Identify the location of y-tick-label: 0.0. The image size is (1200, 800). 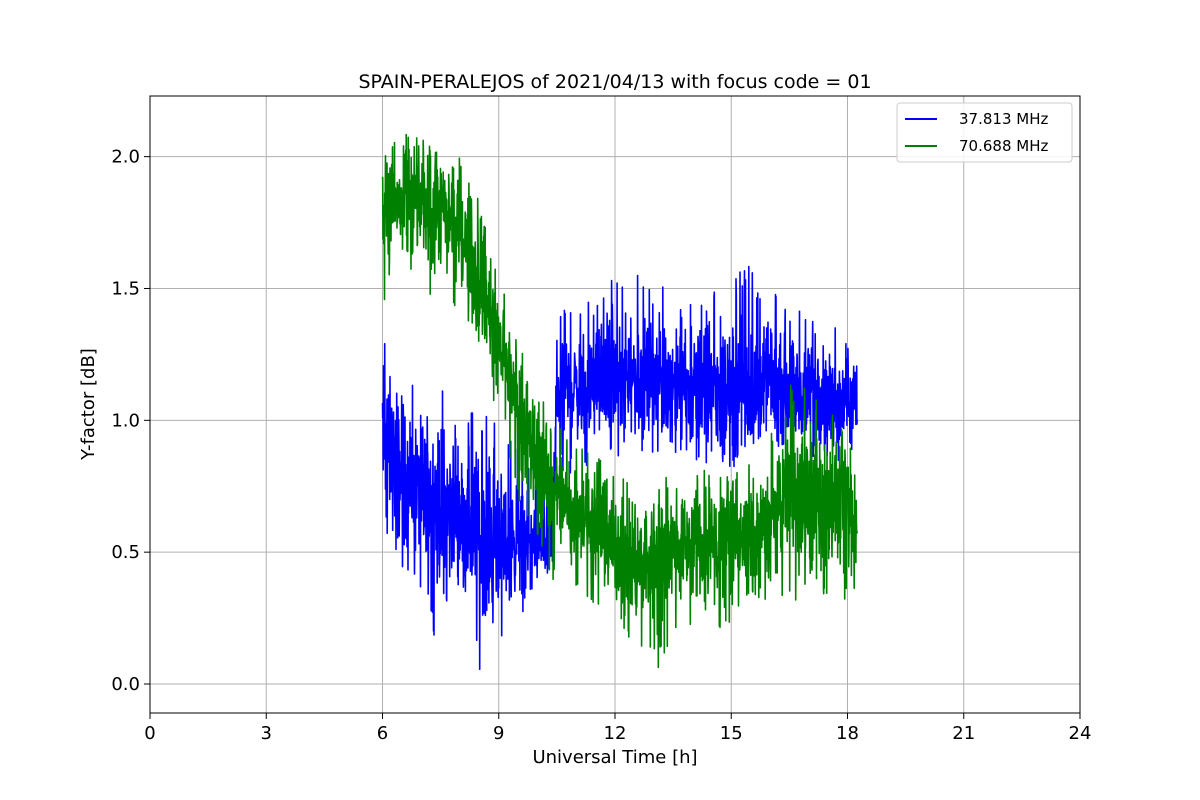
(125, 684).